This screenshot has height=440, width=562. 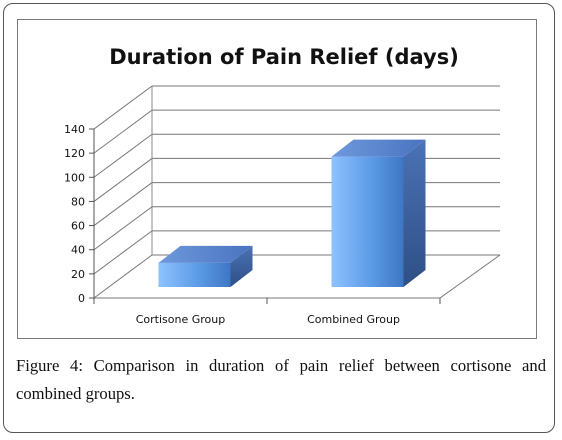 I want to click on y-tick-label: 40, so click(x=78, y=250).